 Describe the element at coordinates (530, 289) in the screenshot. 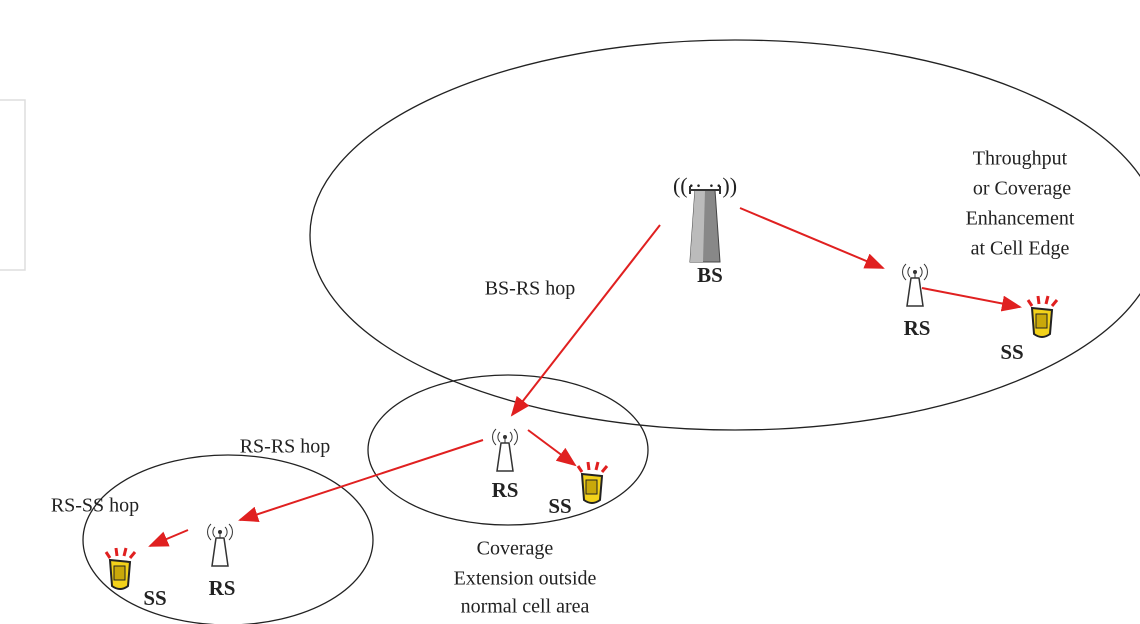

I see `link-label: BS-RS hop` at that location.